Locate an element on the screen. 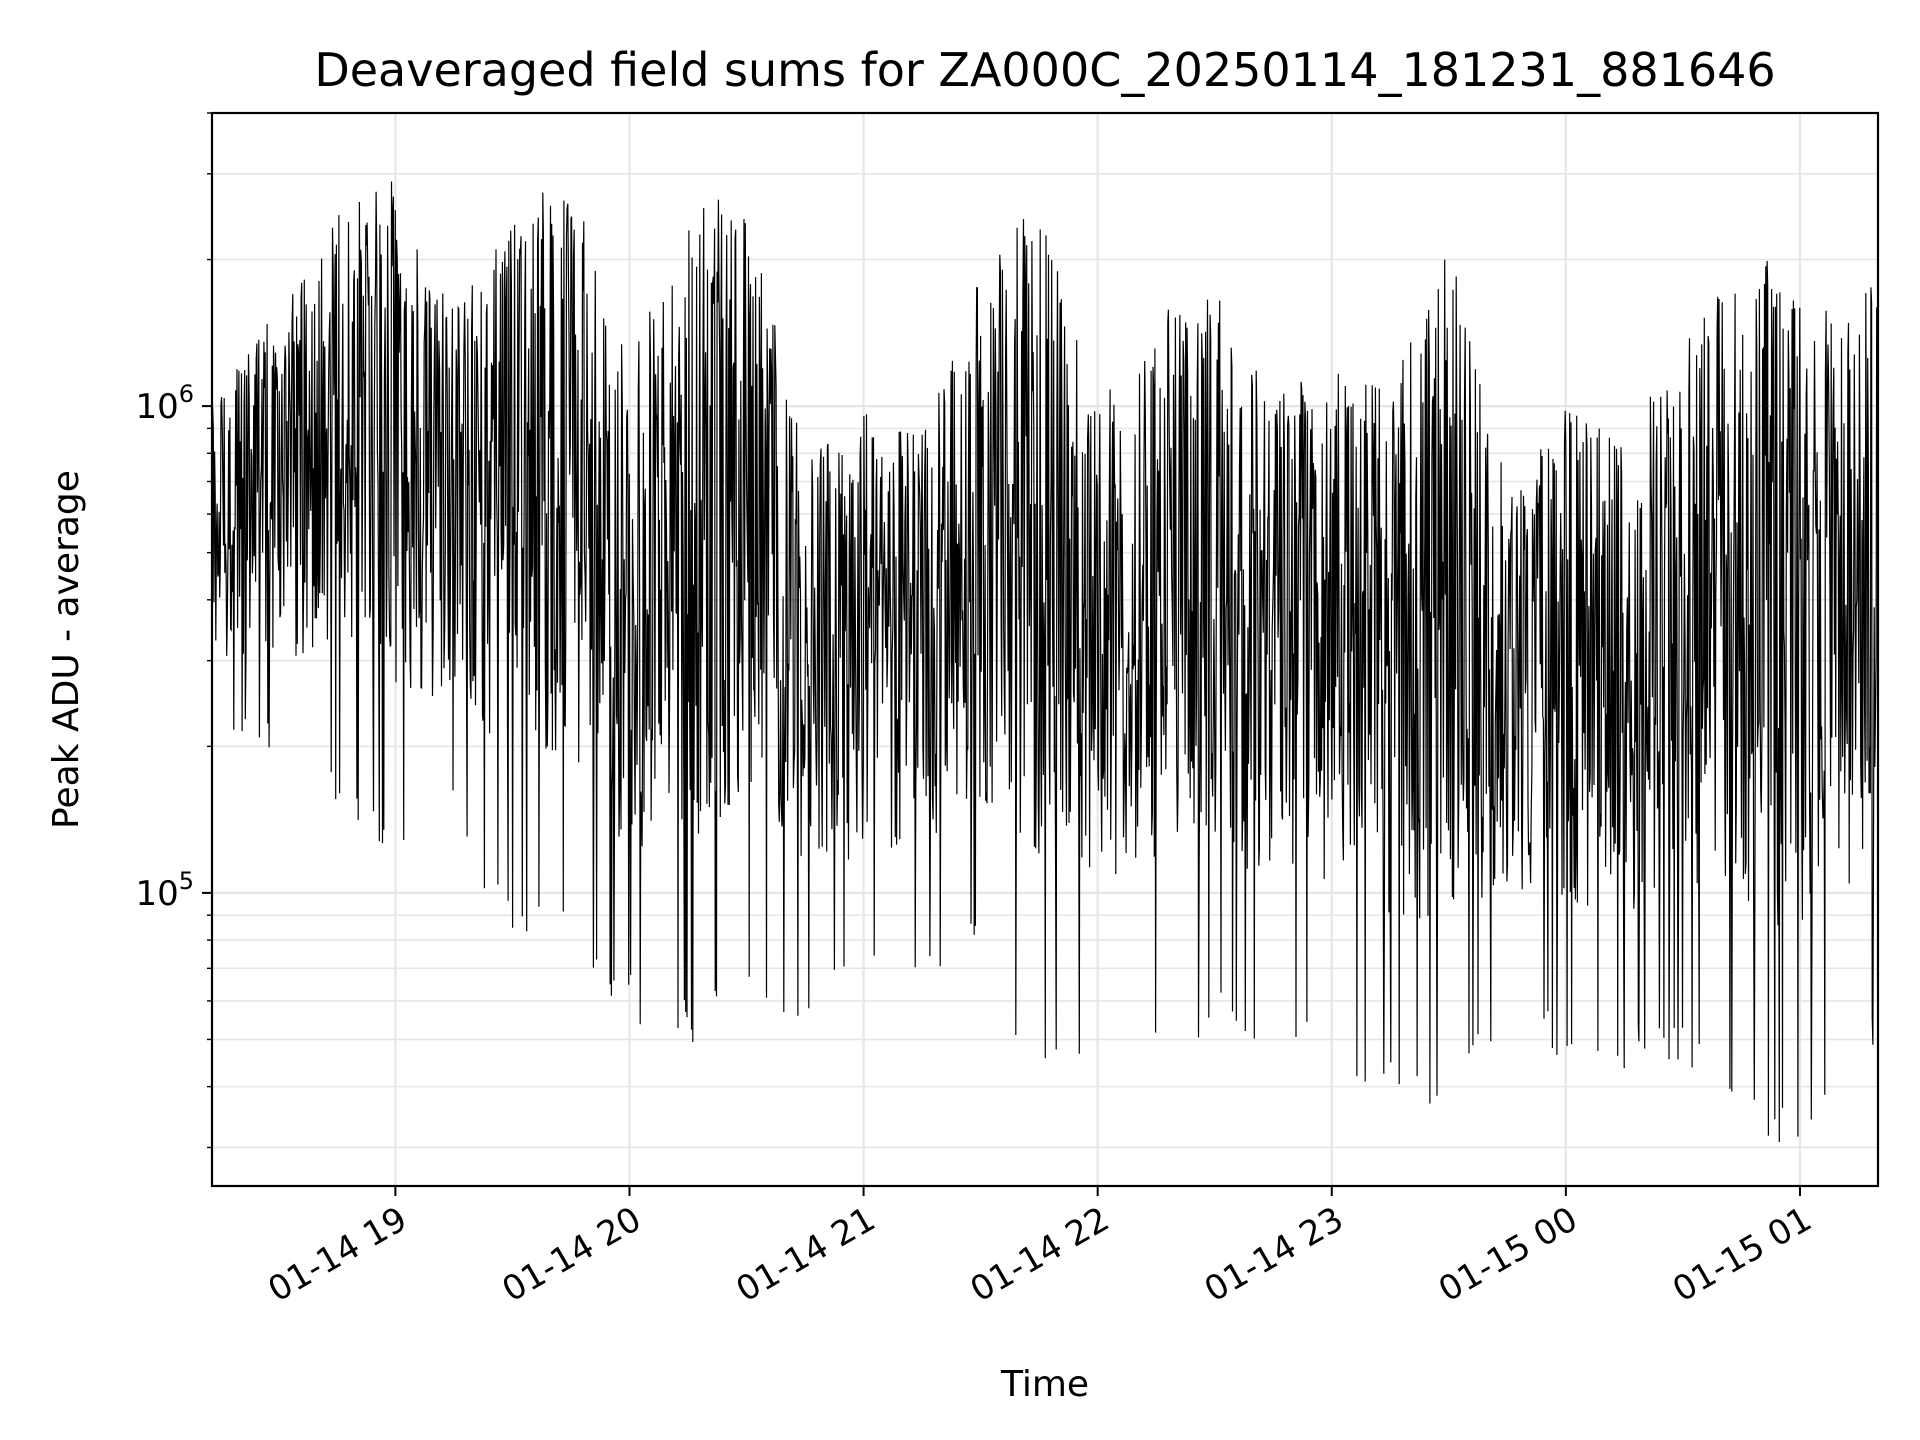 The height and width of the screenshot is (1440, 1920). y-tick-label: 10⁵ is located at coordinates (164, 890).